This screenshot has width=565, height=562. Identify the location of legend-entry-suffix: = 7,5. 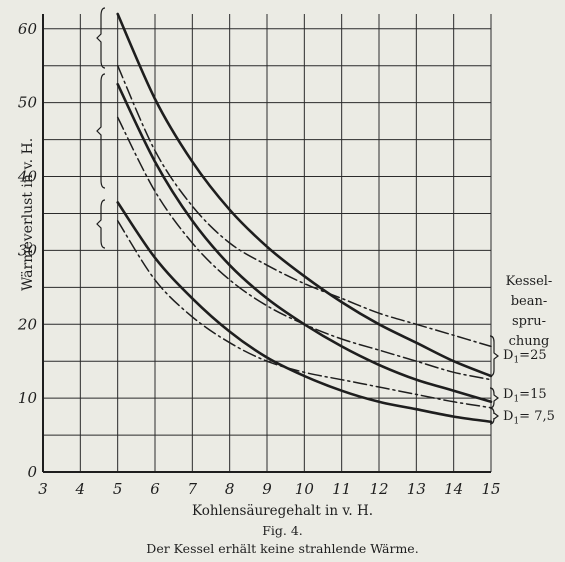
(537, 416).